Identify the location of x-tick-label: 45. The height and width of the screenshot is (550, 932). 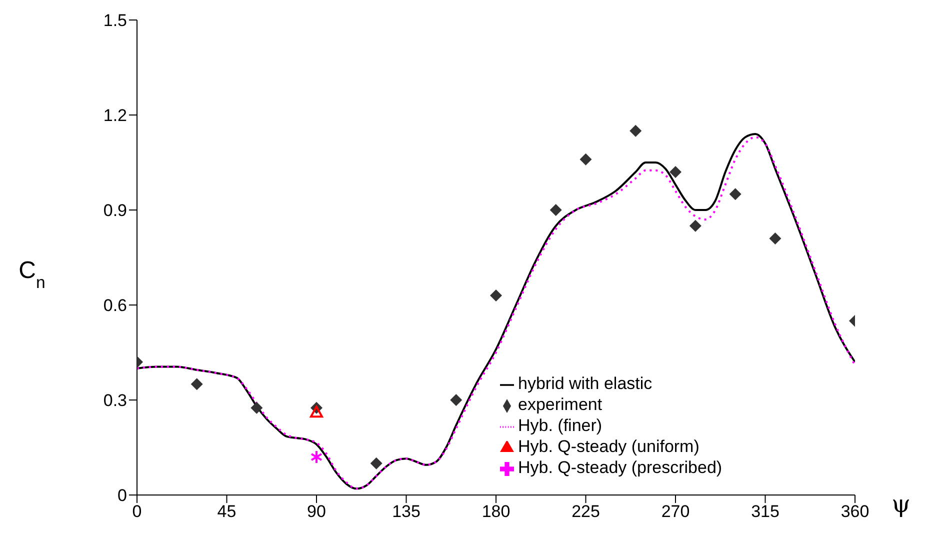
(226, 512).